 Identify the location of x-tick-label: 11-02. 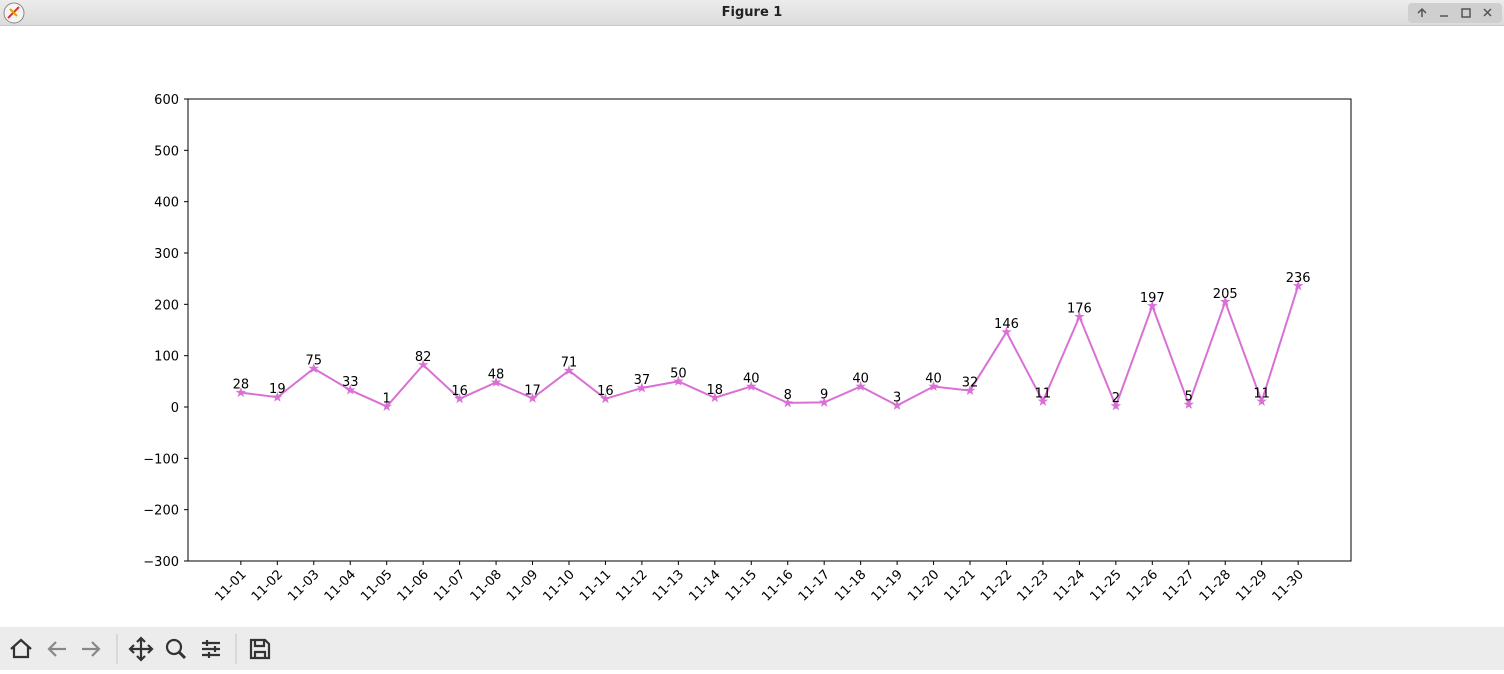
(267, 585).